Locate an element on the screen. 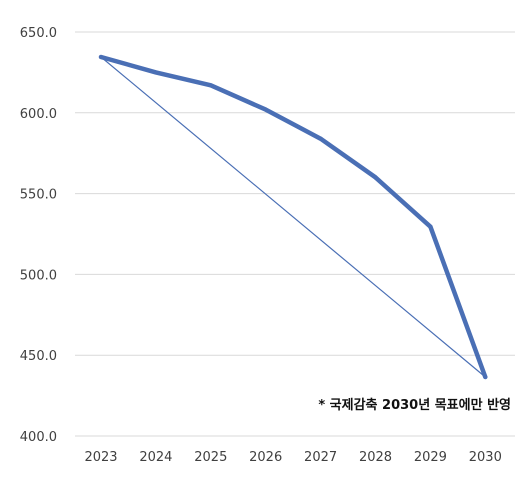 The width and height of the screenshot is (526, 484). x-tick-label: 2027 is located at coordinates (320, 457).